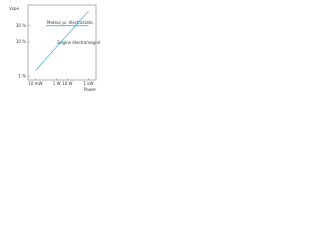 This screenshot has width=320, height=240. What do you see at coordinates (57, 83) in the screenshot?
I see `x-tick-label: 1 W` at bounding box center [57, 83].